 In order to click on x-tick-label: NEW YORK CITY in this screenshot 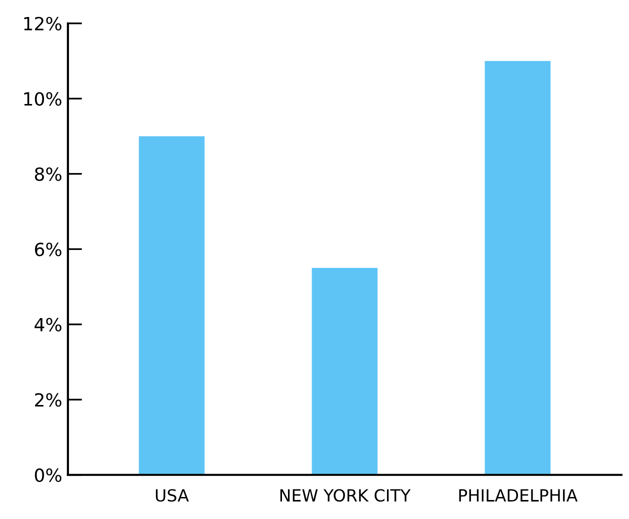, I will do `click(345, 495)`.